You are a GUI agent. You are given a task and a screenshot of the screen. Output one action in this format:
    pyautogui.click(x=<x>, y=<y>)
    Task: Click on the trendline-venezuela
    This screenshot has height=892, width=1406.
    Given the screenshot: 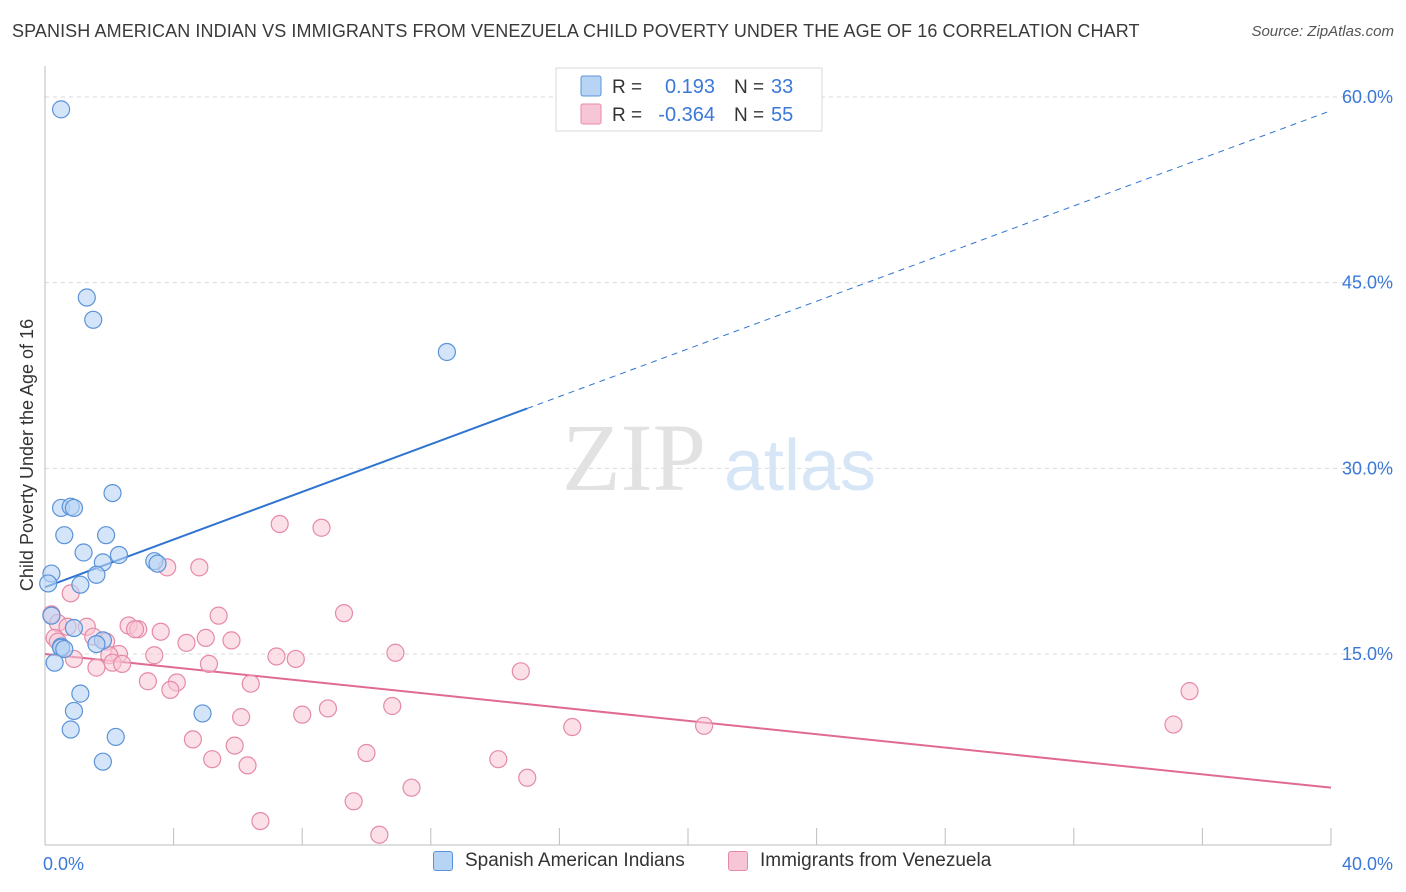 What is the action you would take?
    pyautogui.click(x=688, y=721)
    